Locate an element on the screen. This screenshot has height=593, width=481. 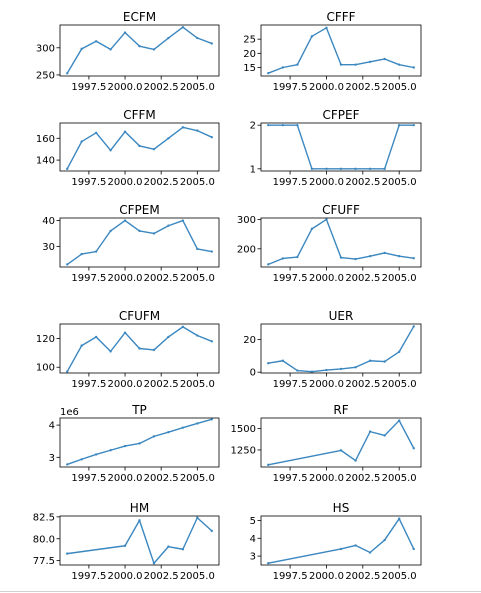
chart-hm-xtick-label: 2005.0 is located at coordinates (197, 576).